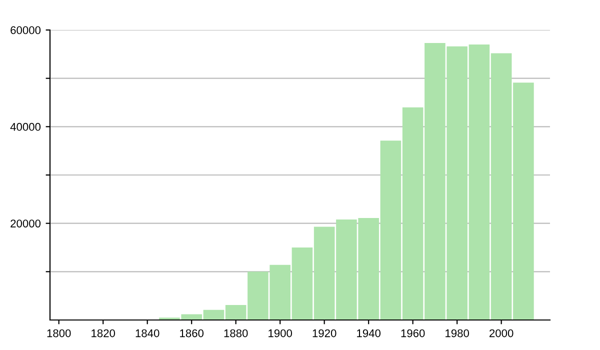 The image size is (600, 350). I want to click on y-tick-label: 20000, so click(25, 224).